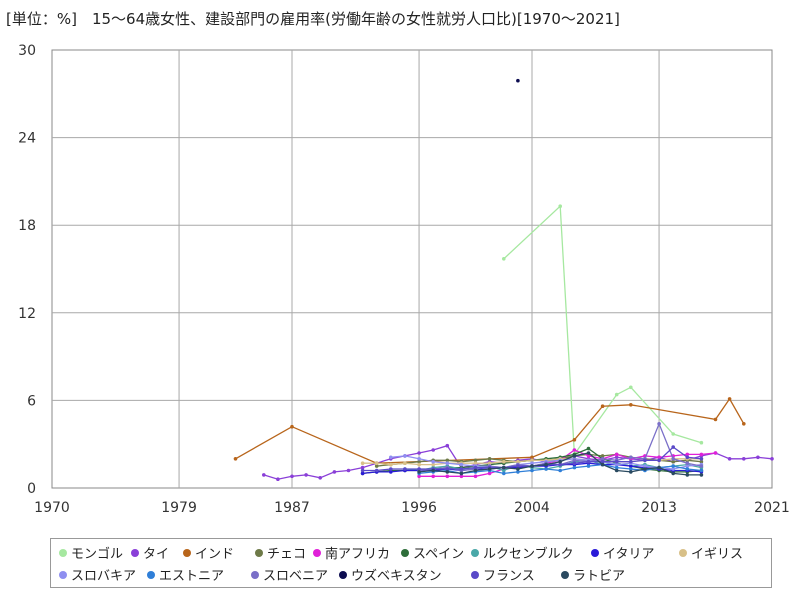 The width and height of the screenshot is (800, 600). I want to click on legend-item: チェコ, so click(280, 552).